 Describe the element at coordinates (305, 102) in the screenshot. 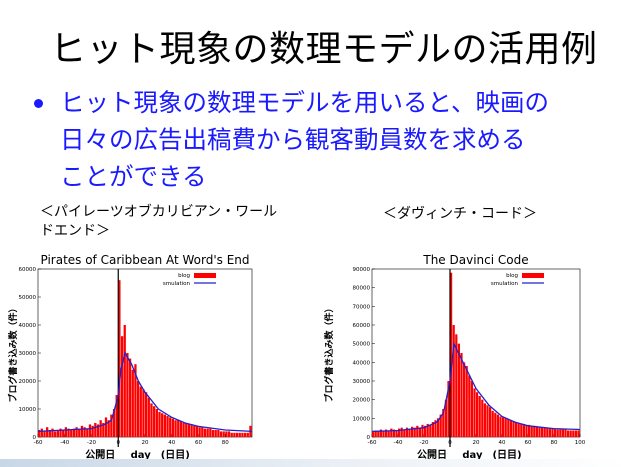

I see `bullet-line-1: ヒット現象の数理モデルを用いると、映画の` at that location.